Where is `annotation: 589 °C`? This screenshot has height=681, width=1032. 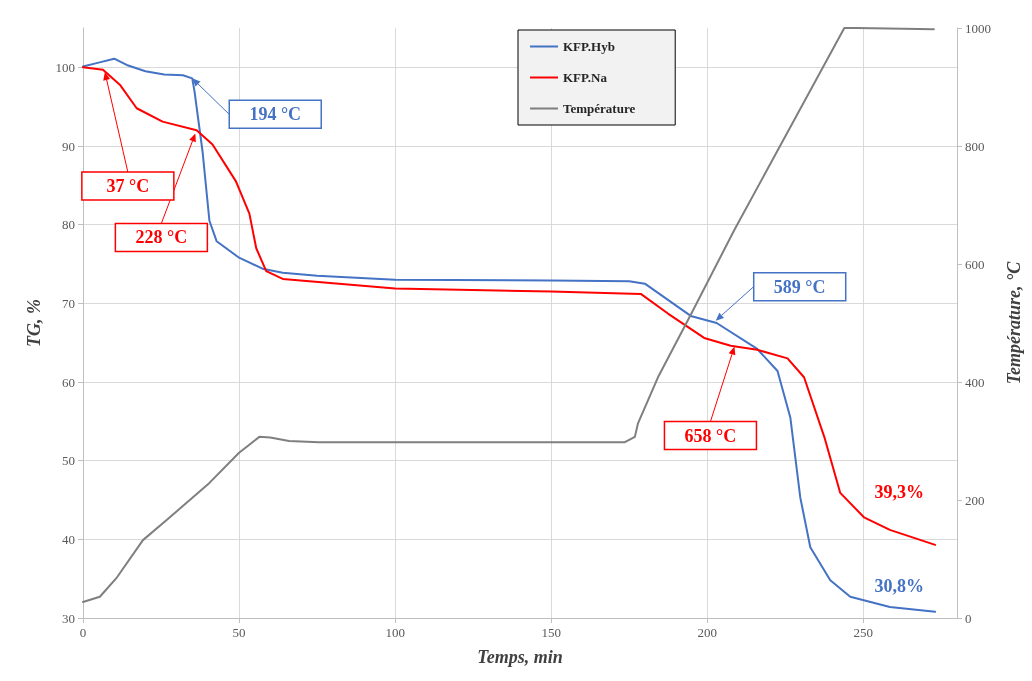
annotation: 589 °C is located at coordinates (799, 286).